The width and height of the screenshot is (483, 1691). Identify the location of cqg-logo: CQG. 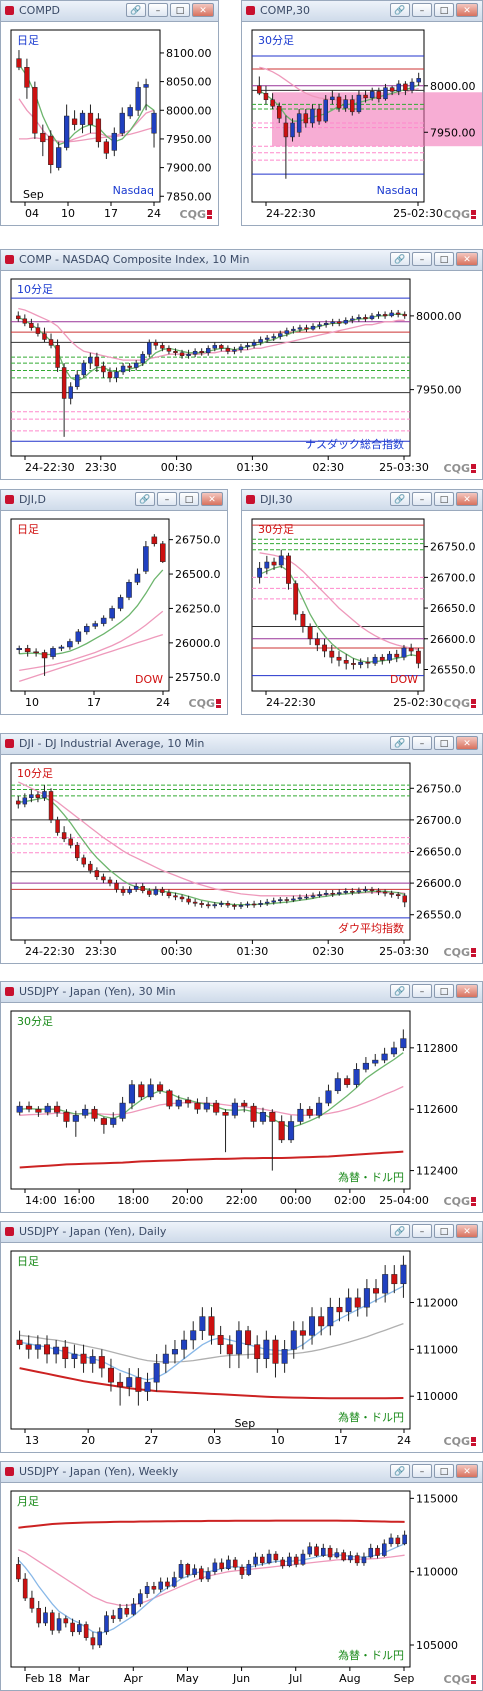
(457, 1679).